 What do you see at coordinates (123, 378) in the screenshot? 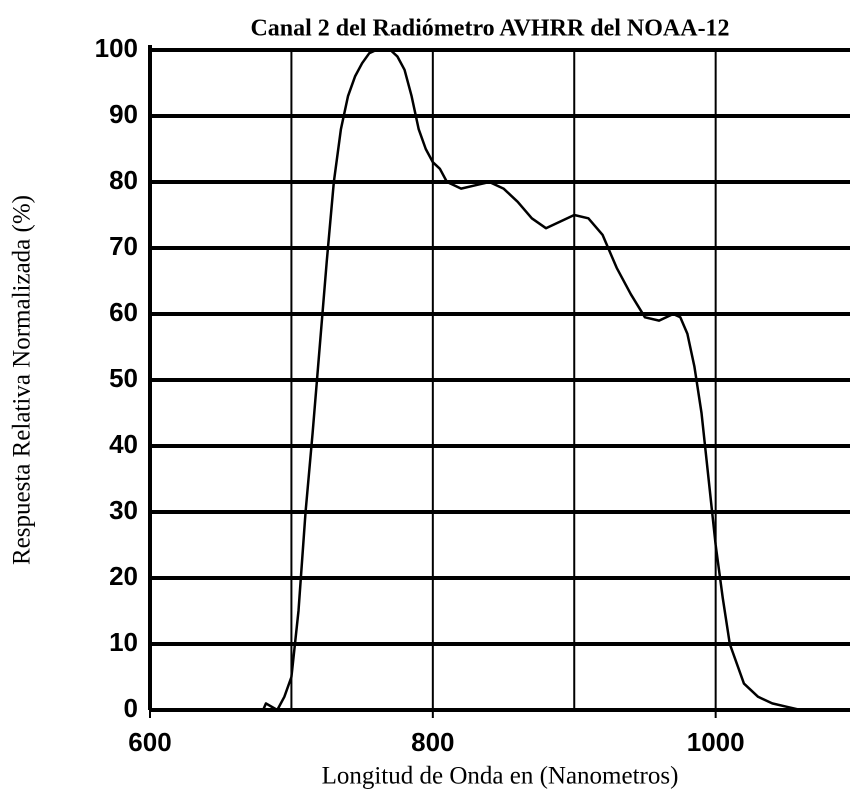
I see `y-tick-label: 50` at bounding box center [123, 378].